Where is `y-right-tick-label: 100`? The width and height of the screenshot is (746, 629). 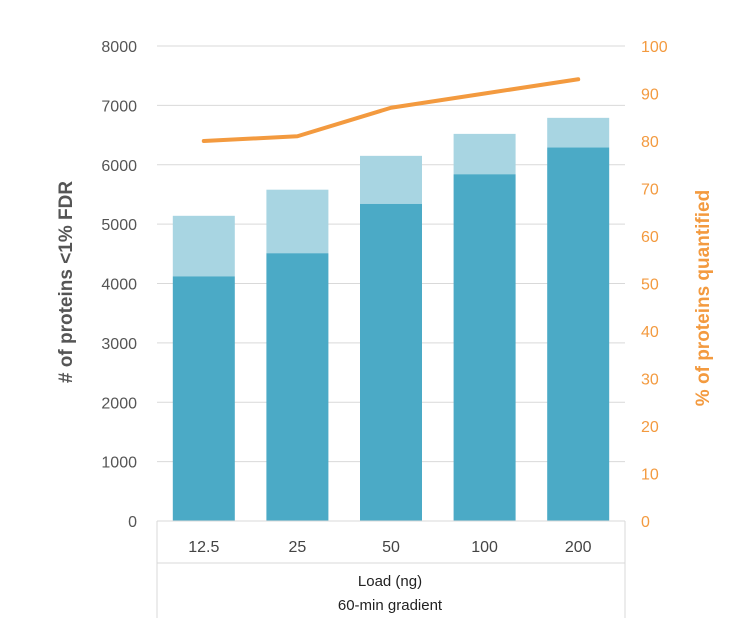
y-right-tick-label: 100 is located at coordinates (654, 47).